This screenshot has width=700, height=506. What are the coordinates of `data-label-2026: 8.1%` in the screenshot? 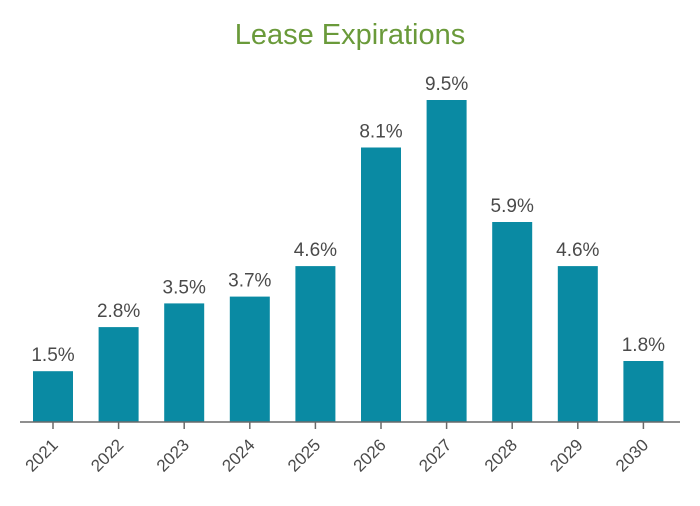 It's located at (380, 132).